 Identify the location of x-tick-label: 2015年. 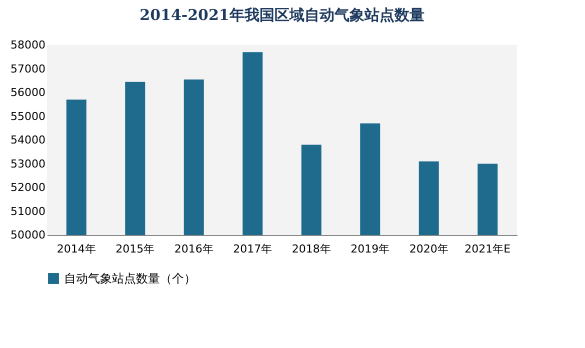
(135, 249).